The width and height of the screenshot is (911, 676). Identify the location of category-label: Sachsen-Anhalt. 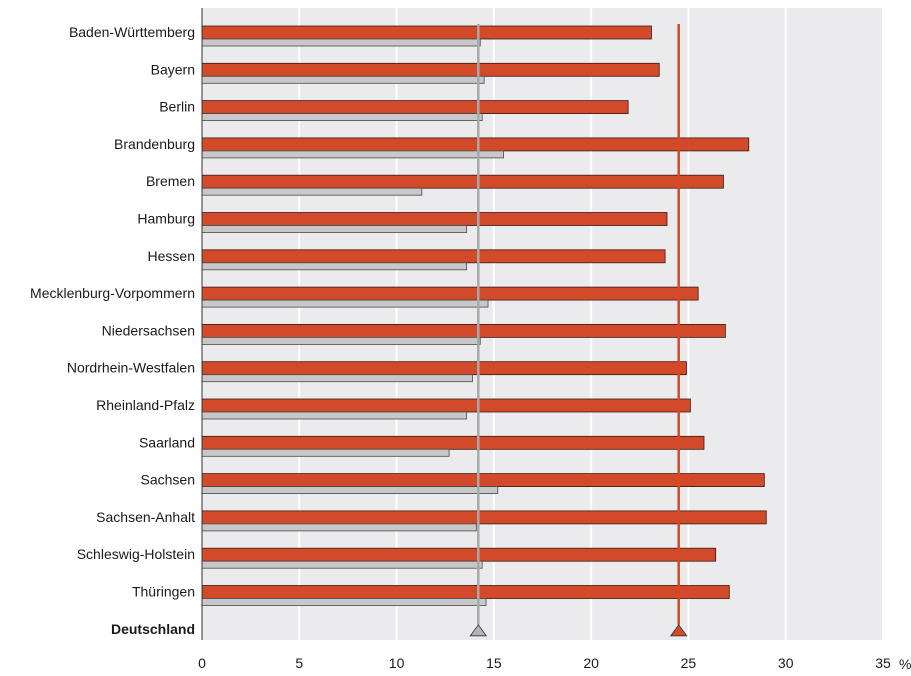
(145, 517).